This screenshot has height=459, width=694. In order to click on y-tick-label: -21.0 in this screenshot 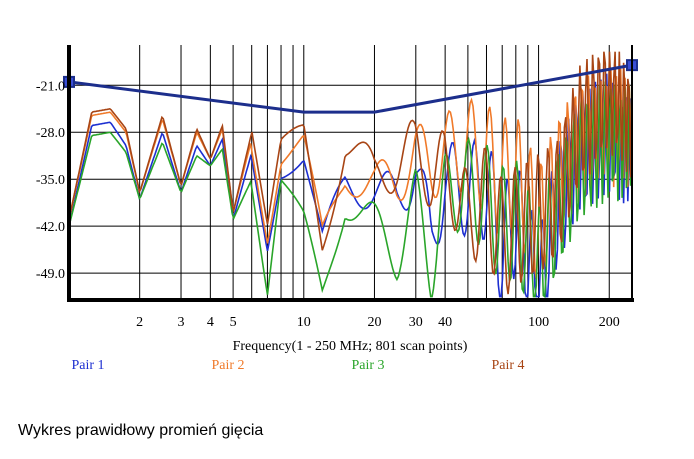, I will do `click(50, 86)`.